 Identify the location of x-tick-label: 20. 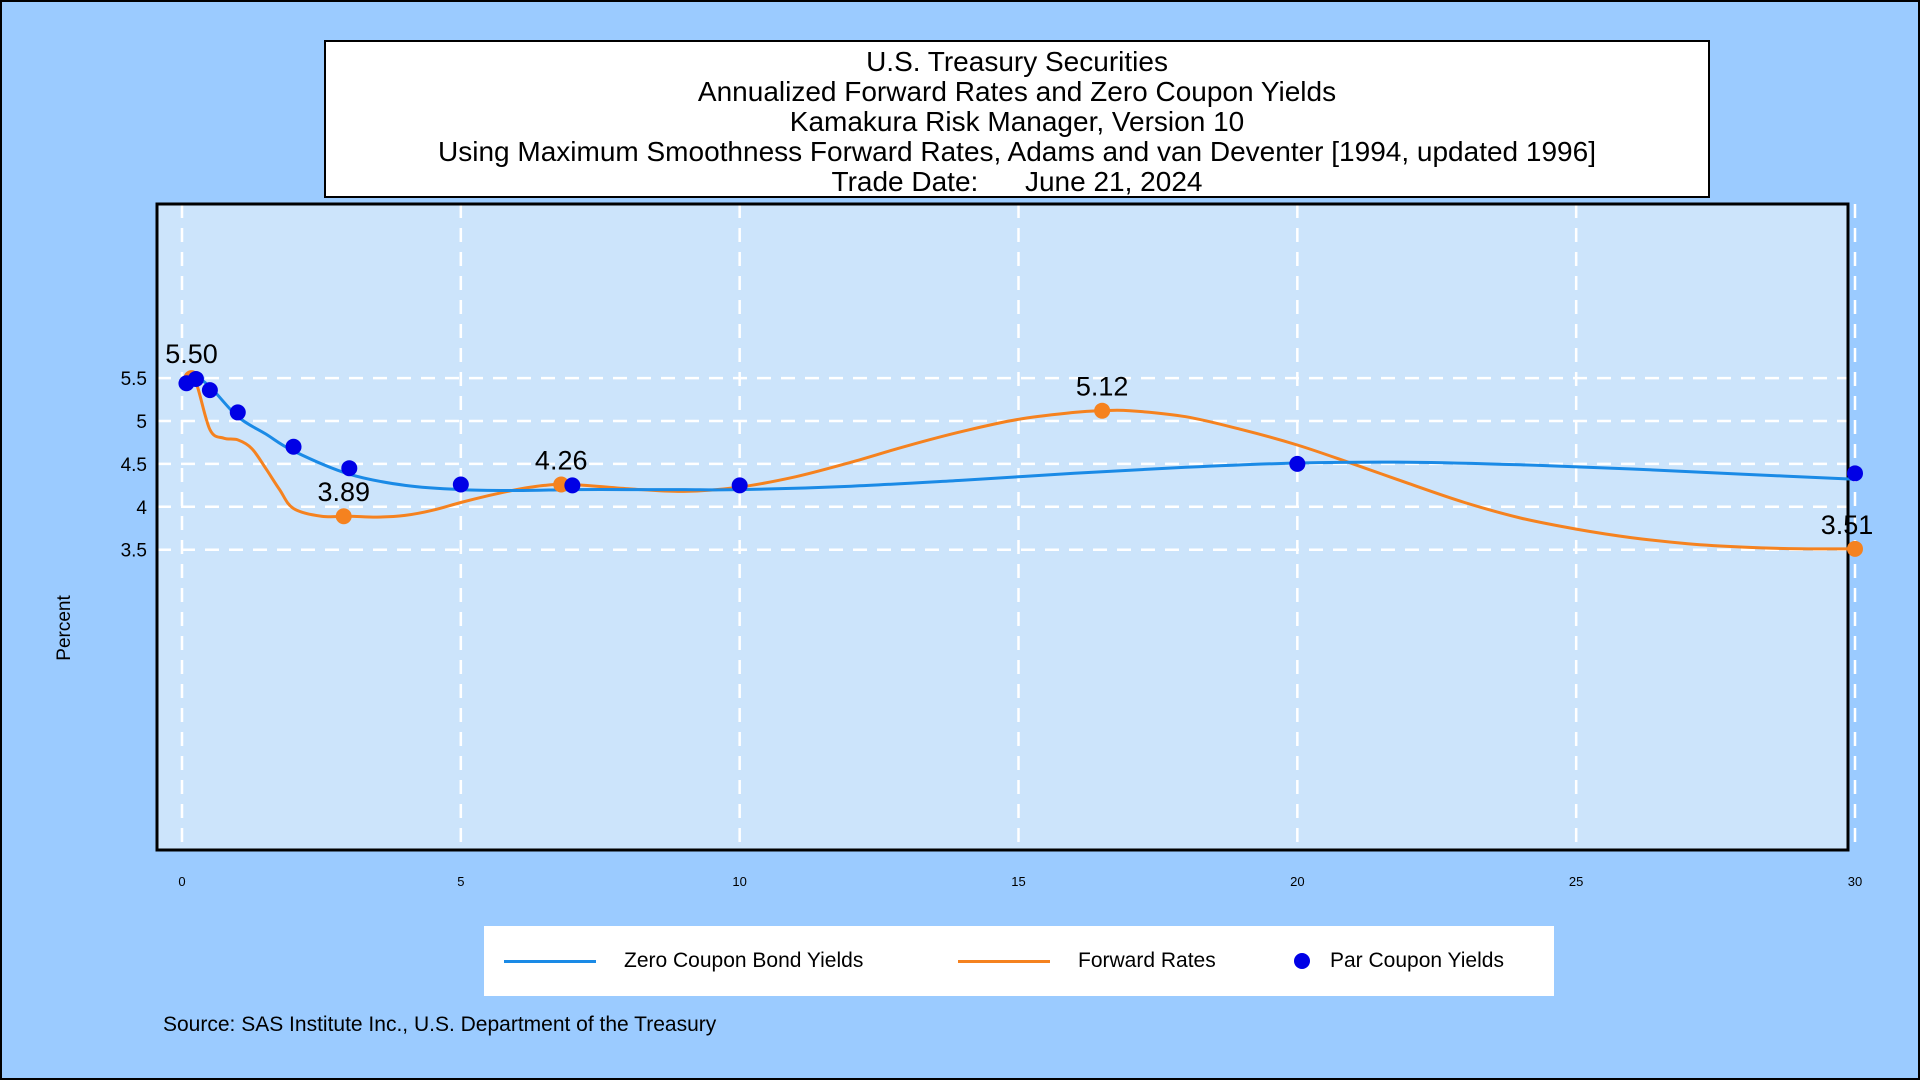
(1297, 881).